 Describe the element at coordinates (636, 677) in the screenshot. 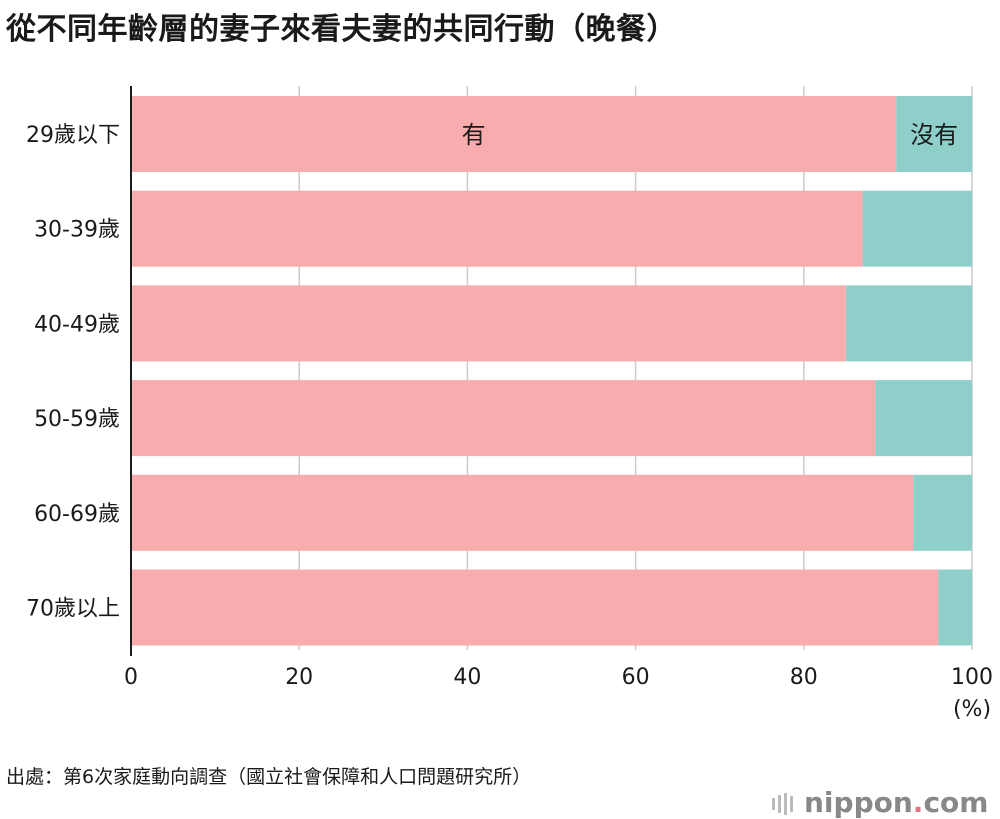

I see `x-tick-label: 60` at that location.